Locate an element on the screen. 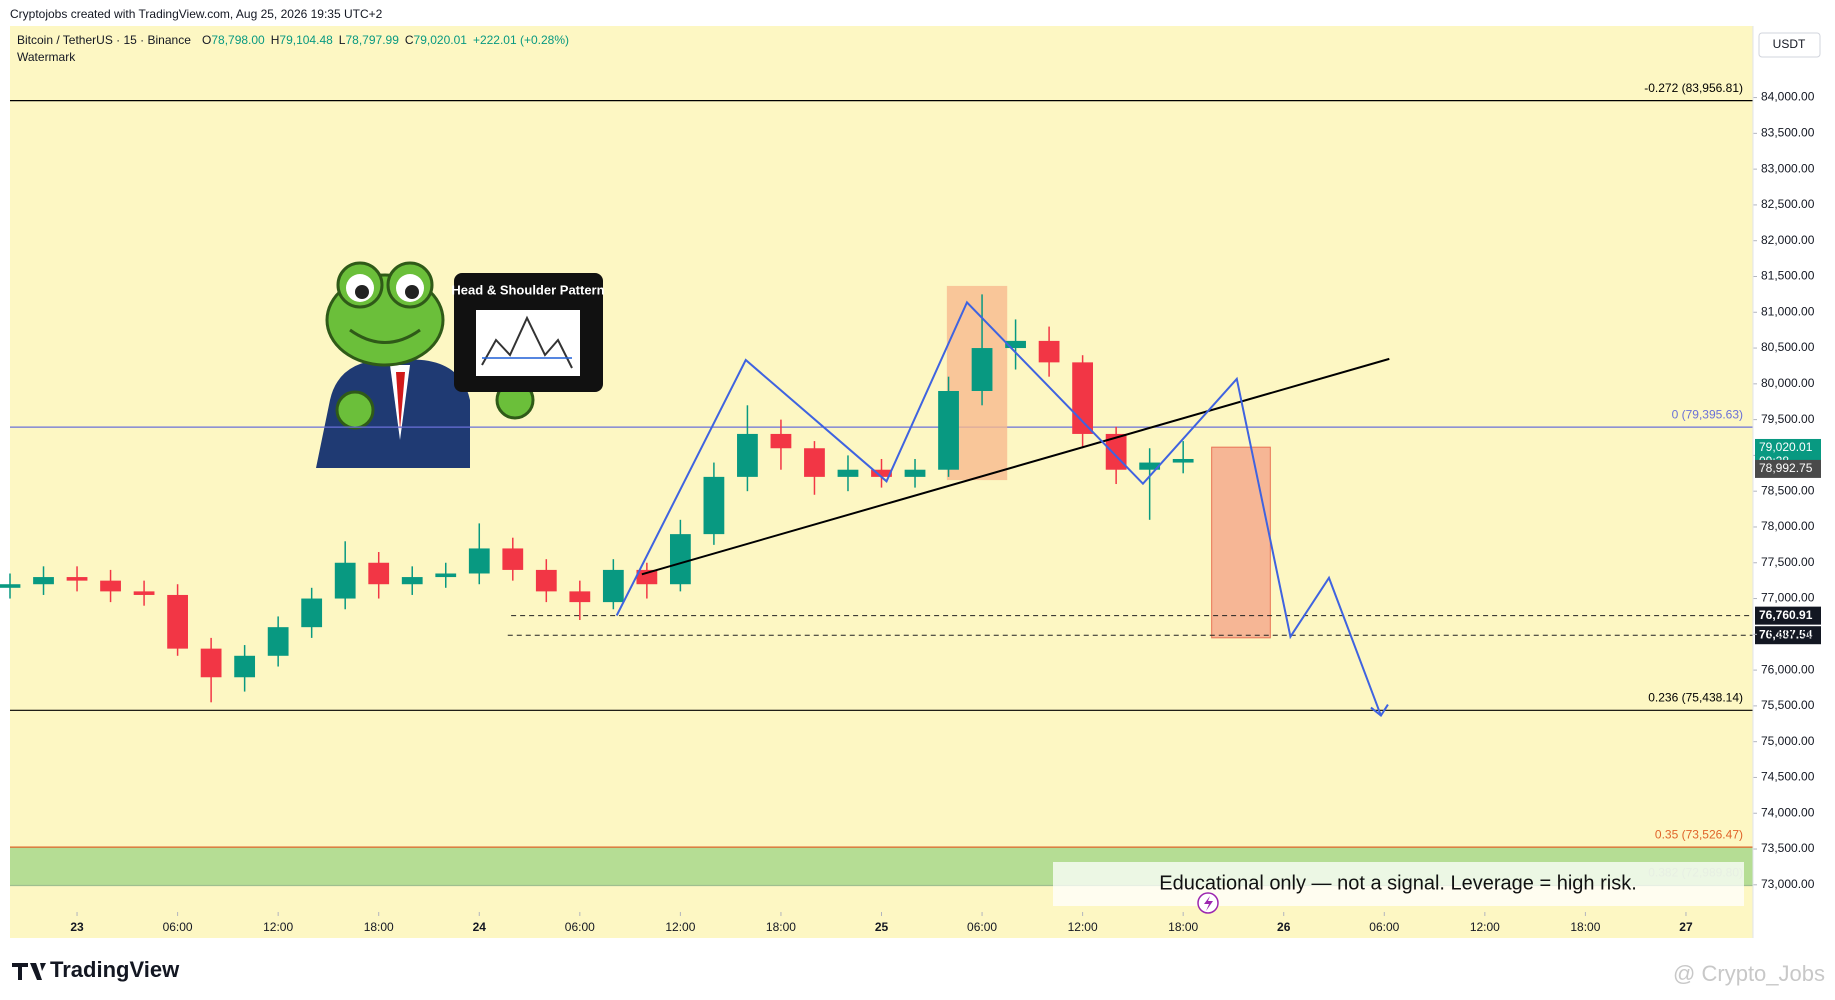 This screenshot has width=1835, height=1000. y-tick-label: 83,000.00 is located at coordinates (1788, 168).